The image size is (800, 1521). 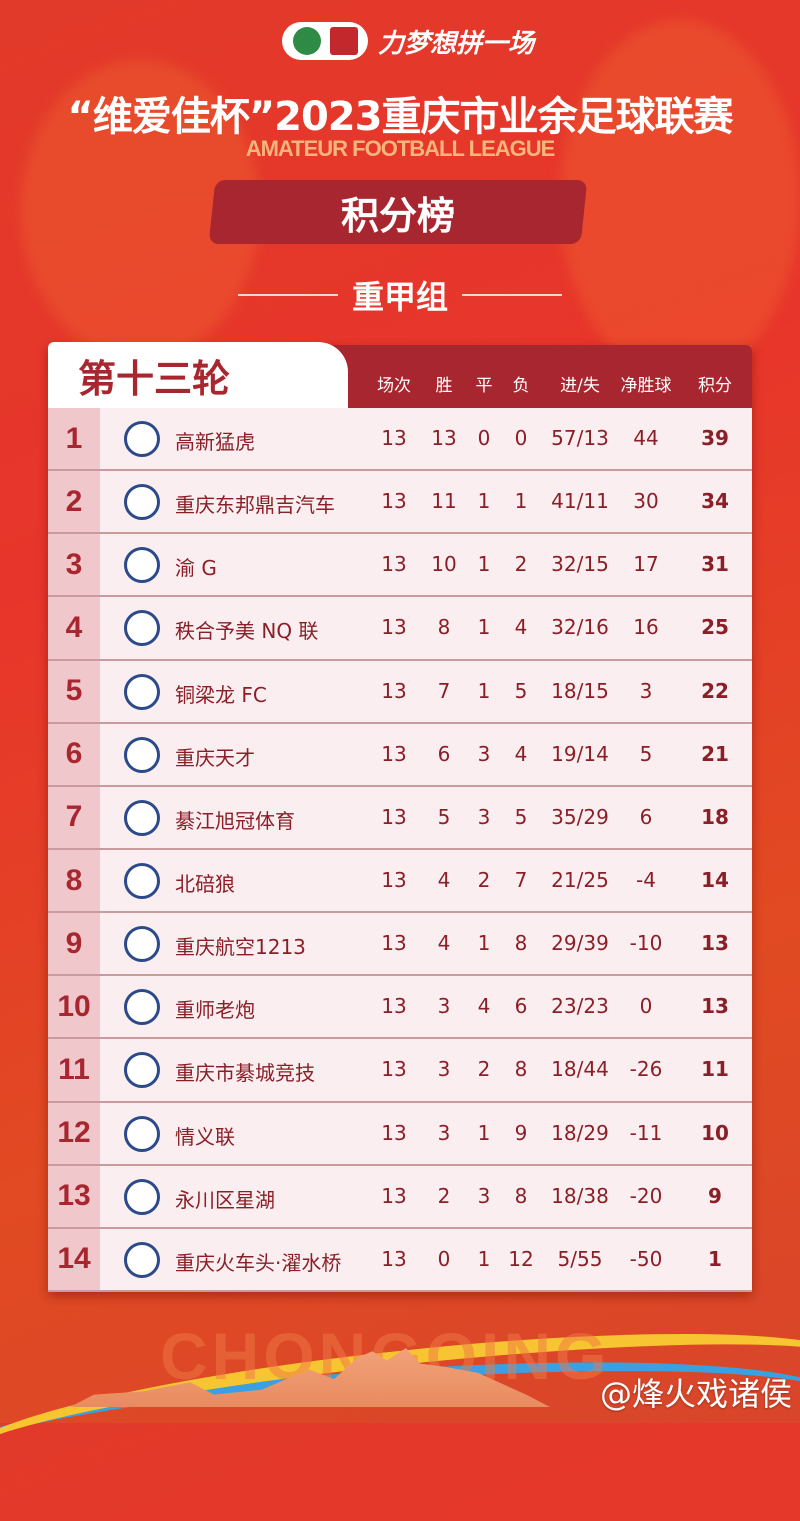 I want to click on group-heading: 重甲组, so click(x=400, y=295).